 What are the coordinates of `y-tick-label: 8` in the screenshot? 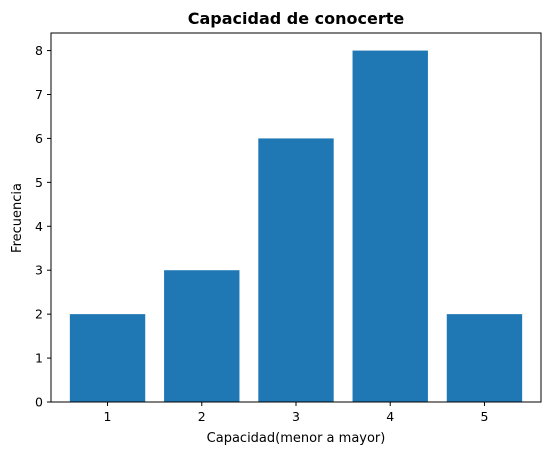 It's located at (39, 50).